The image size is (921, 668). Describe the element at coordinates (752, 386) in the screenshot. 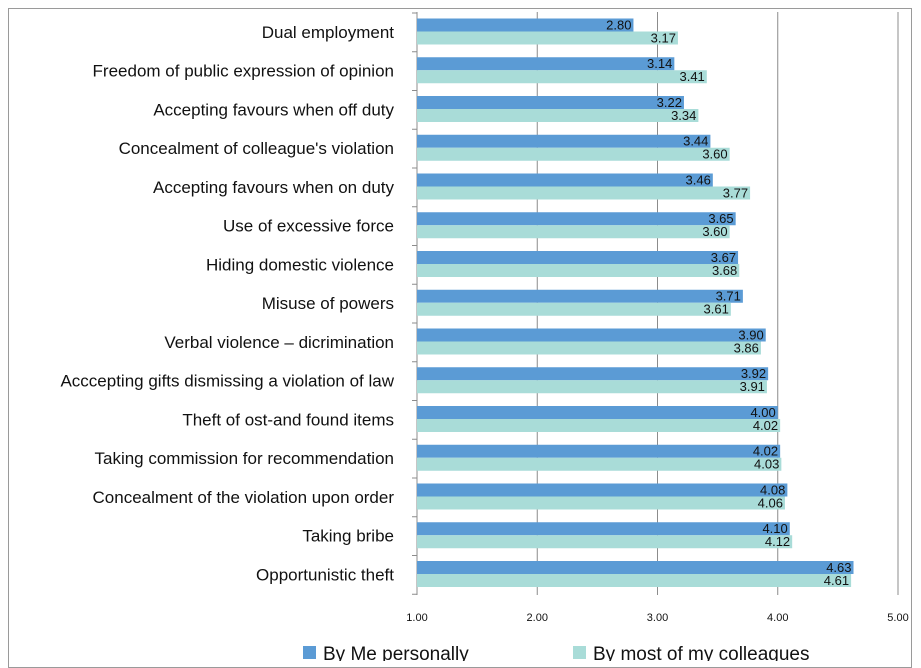

I see `data-label: 3.91` at that location.